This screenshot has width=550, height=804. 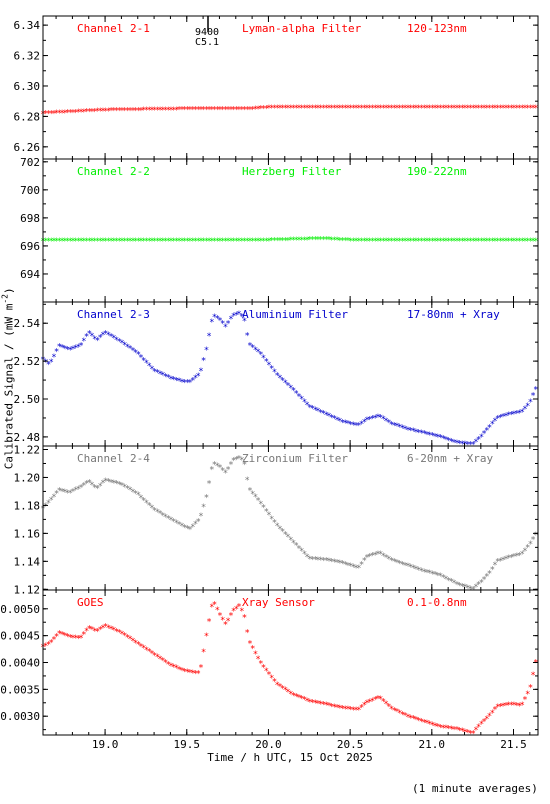 What do you see at coordinates (30, 246) in the screenshot?
I see `y-tick-label: 696` at bounding box center [30, 246].